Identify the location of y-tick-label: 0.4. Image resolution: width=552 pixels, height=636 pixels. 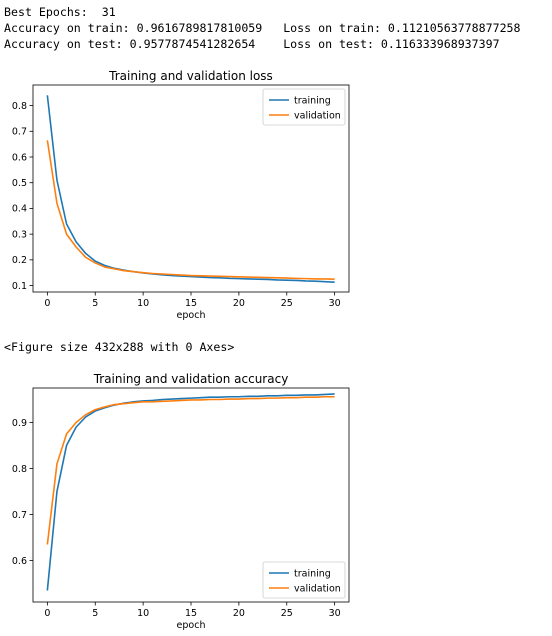
(19, 209).